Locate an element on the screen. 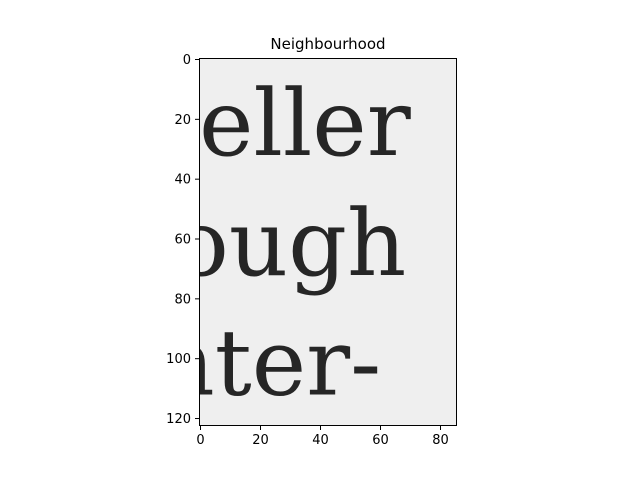 Image resolution: width=640 pixels, height=480 pixels. x-axis: 0 20 40 60 80 is located at coordinates (322, 437).